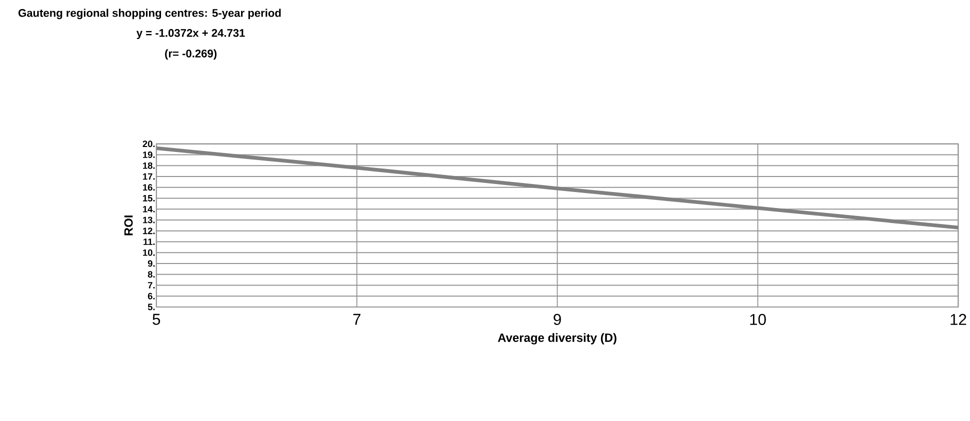  Describe the element at coordinates (557, 338) in the screenshot. I see `x-axis-title: Average diversity (D)` at that location.